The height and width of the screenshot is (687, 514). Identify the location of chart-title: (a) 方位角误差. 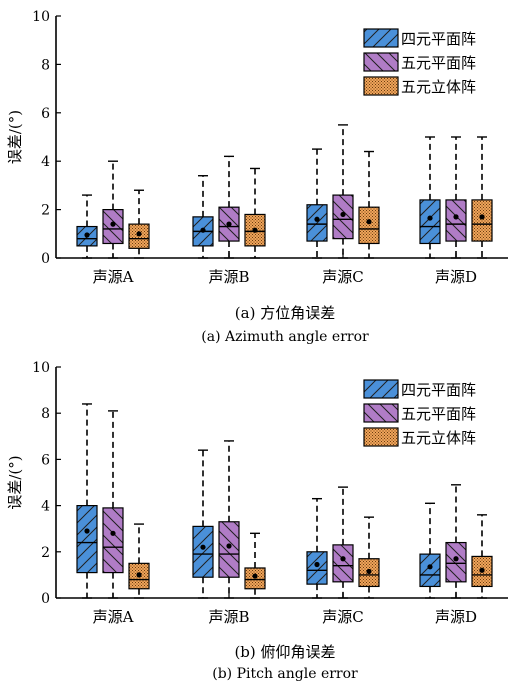
(285, 313).